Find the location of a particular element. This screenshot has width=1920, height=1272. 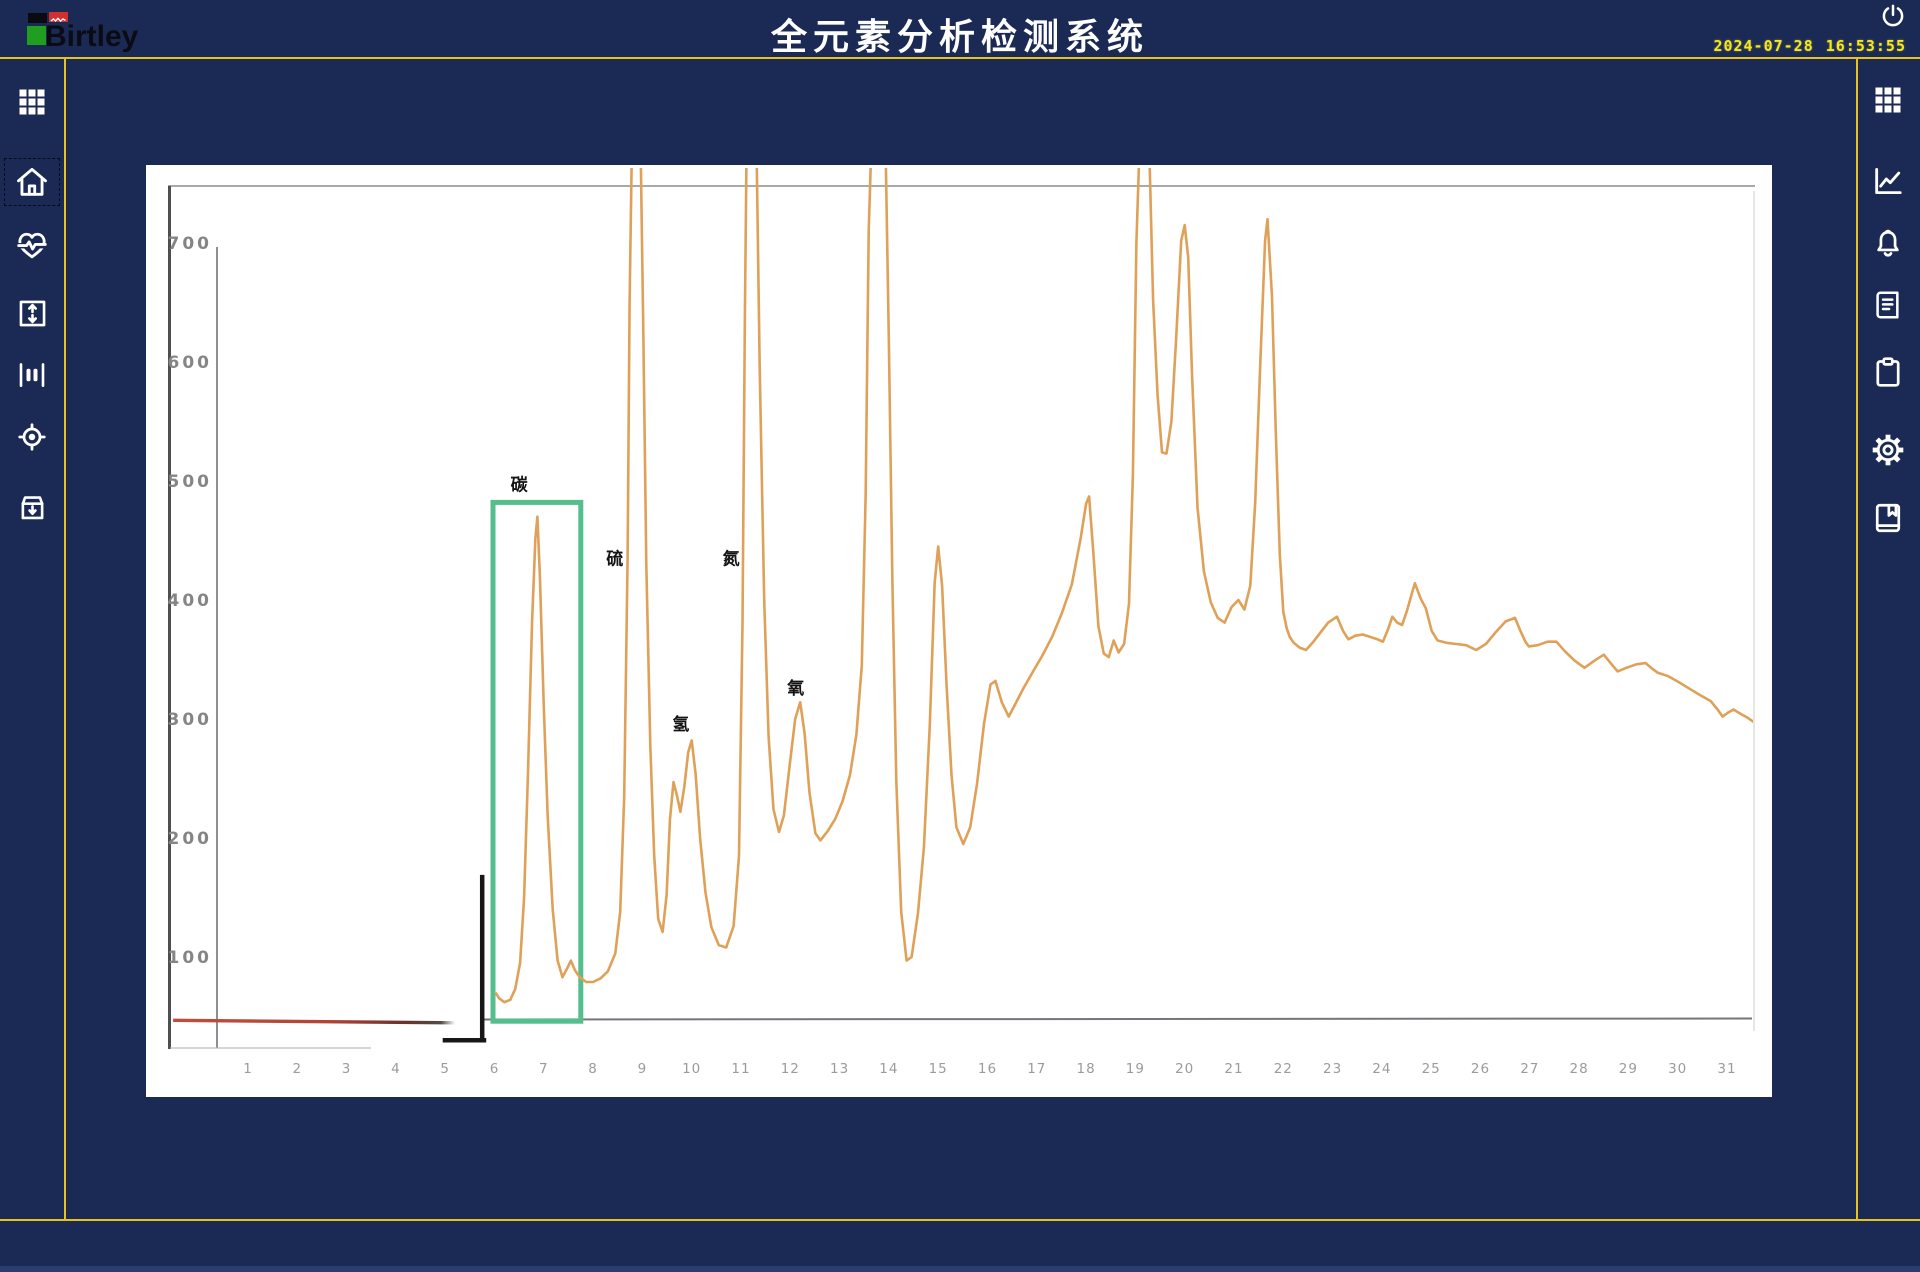

x-tick-label: 5 is located at coordinates (445, 1069).